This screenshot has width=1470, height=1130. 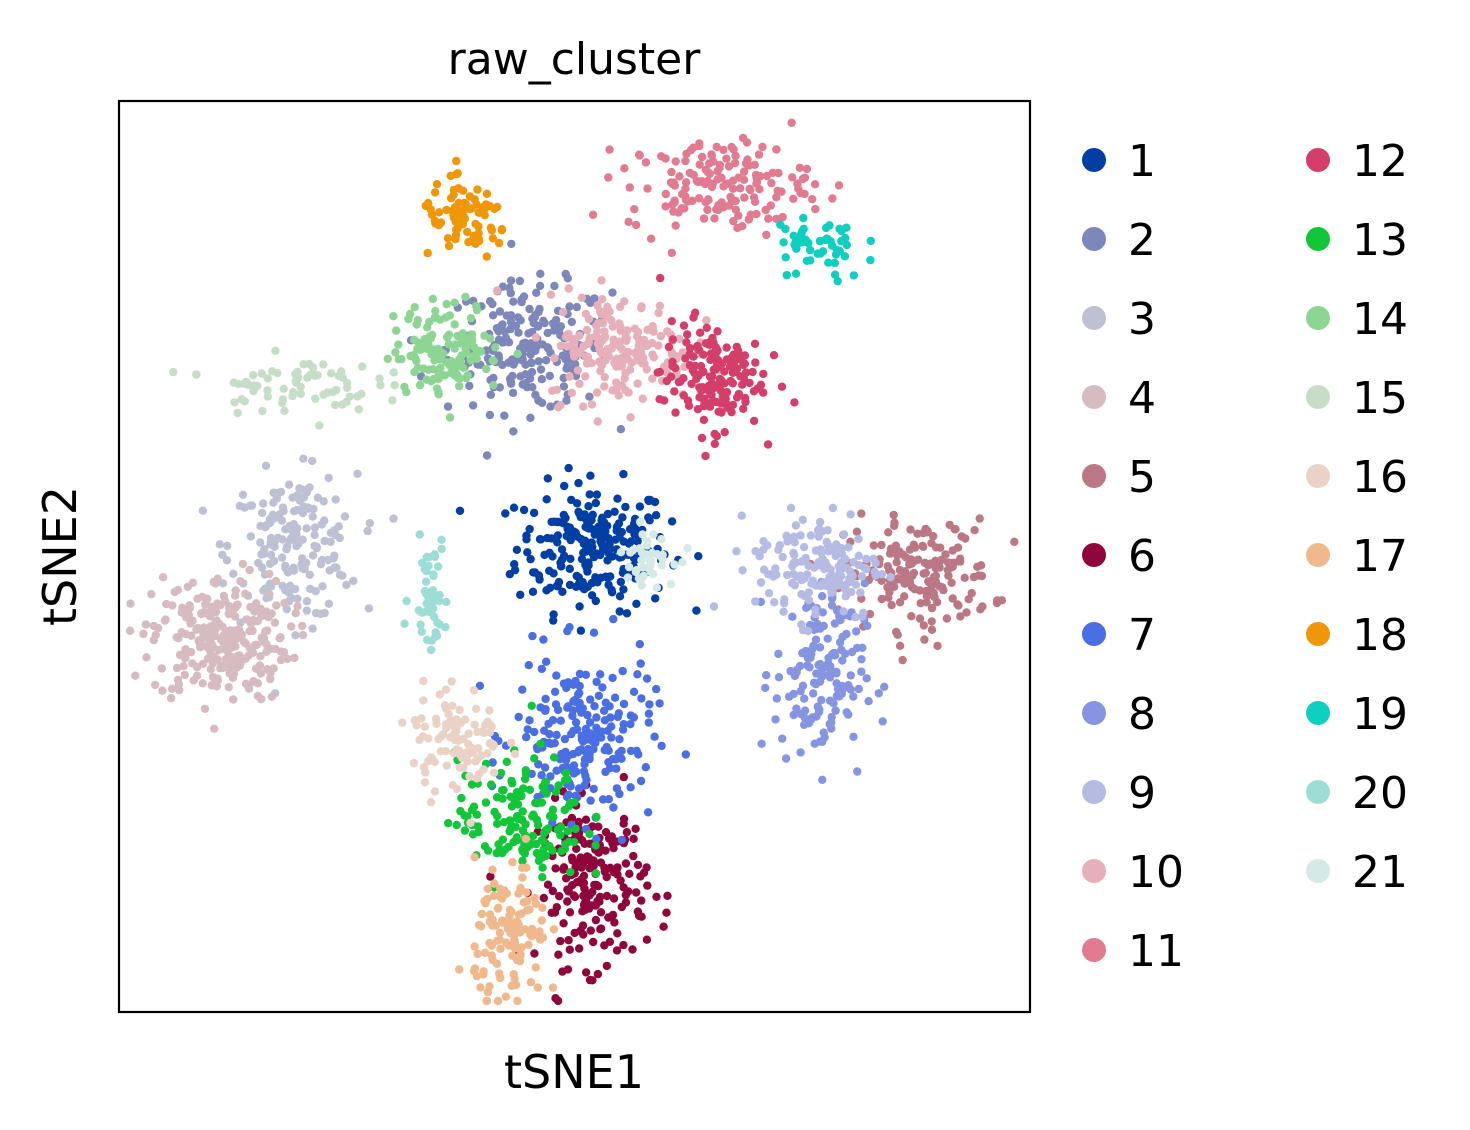 I want to click on legend-label-19: 19, so click(x=1380, y=714).